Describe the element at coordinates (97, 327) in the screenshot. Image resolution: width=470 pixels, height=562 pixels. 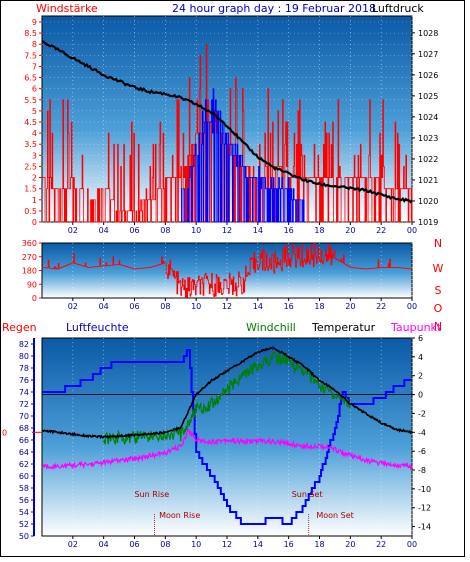
I see `legend-luftfeuchte: Luftfeuchte` at that location.